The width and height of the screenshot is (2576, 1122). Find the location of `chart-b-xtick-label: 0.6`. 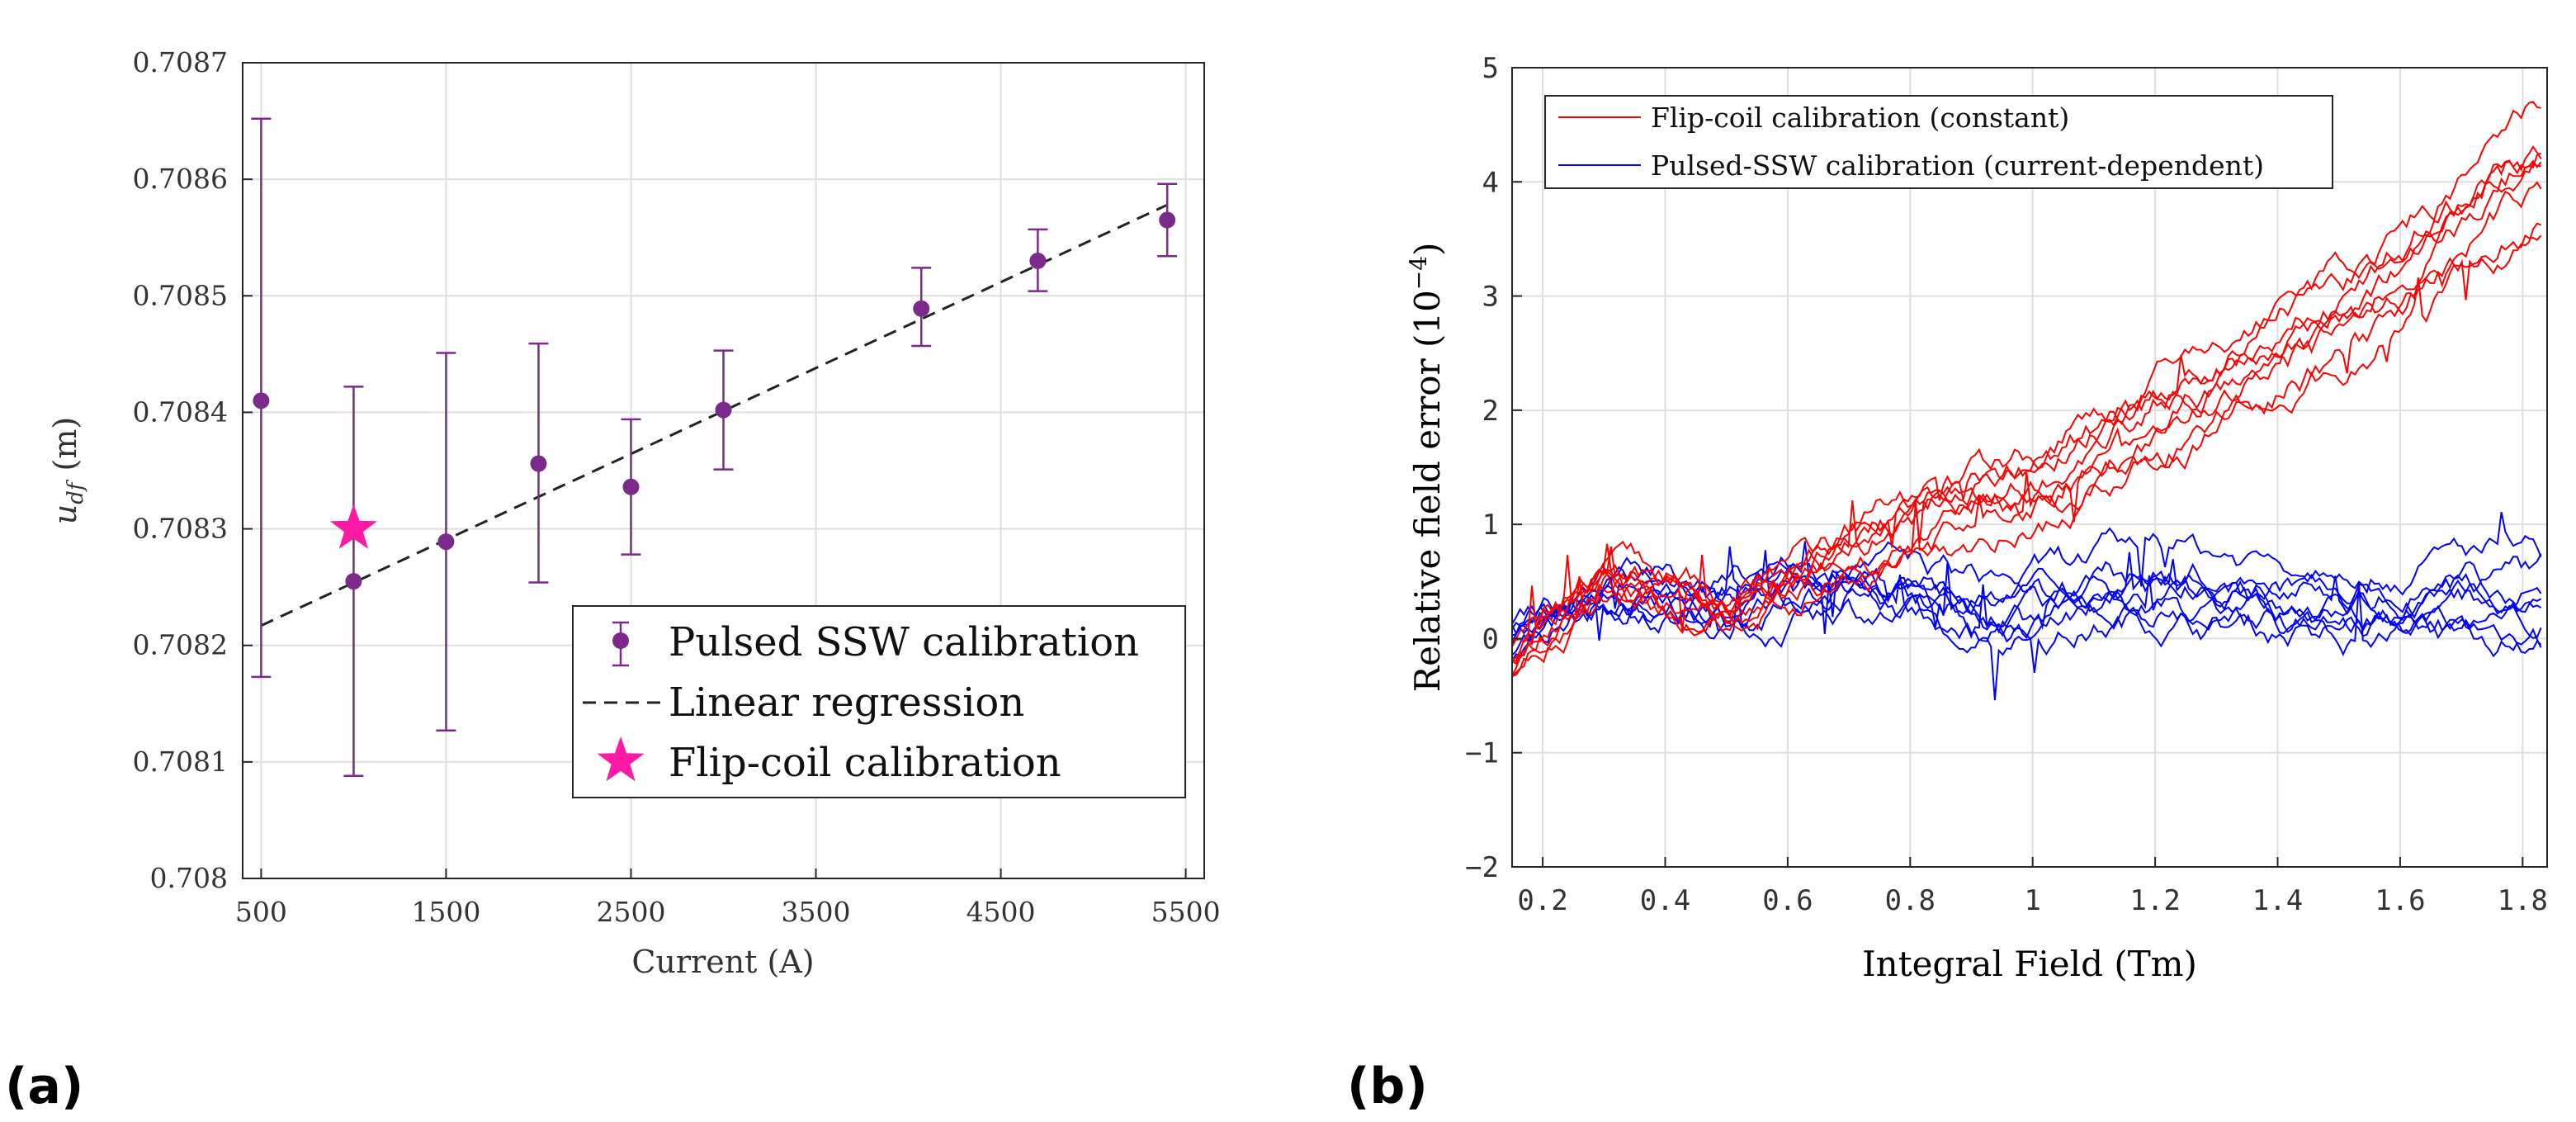

chart-b-xtick-label: 0.6 is located at coordinates (1787, 900).